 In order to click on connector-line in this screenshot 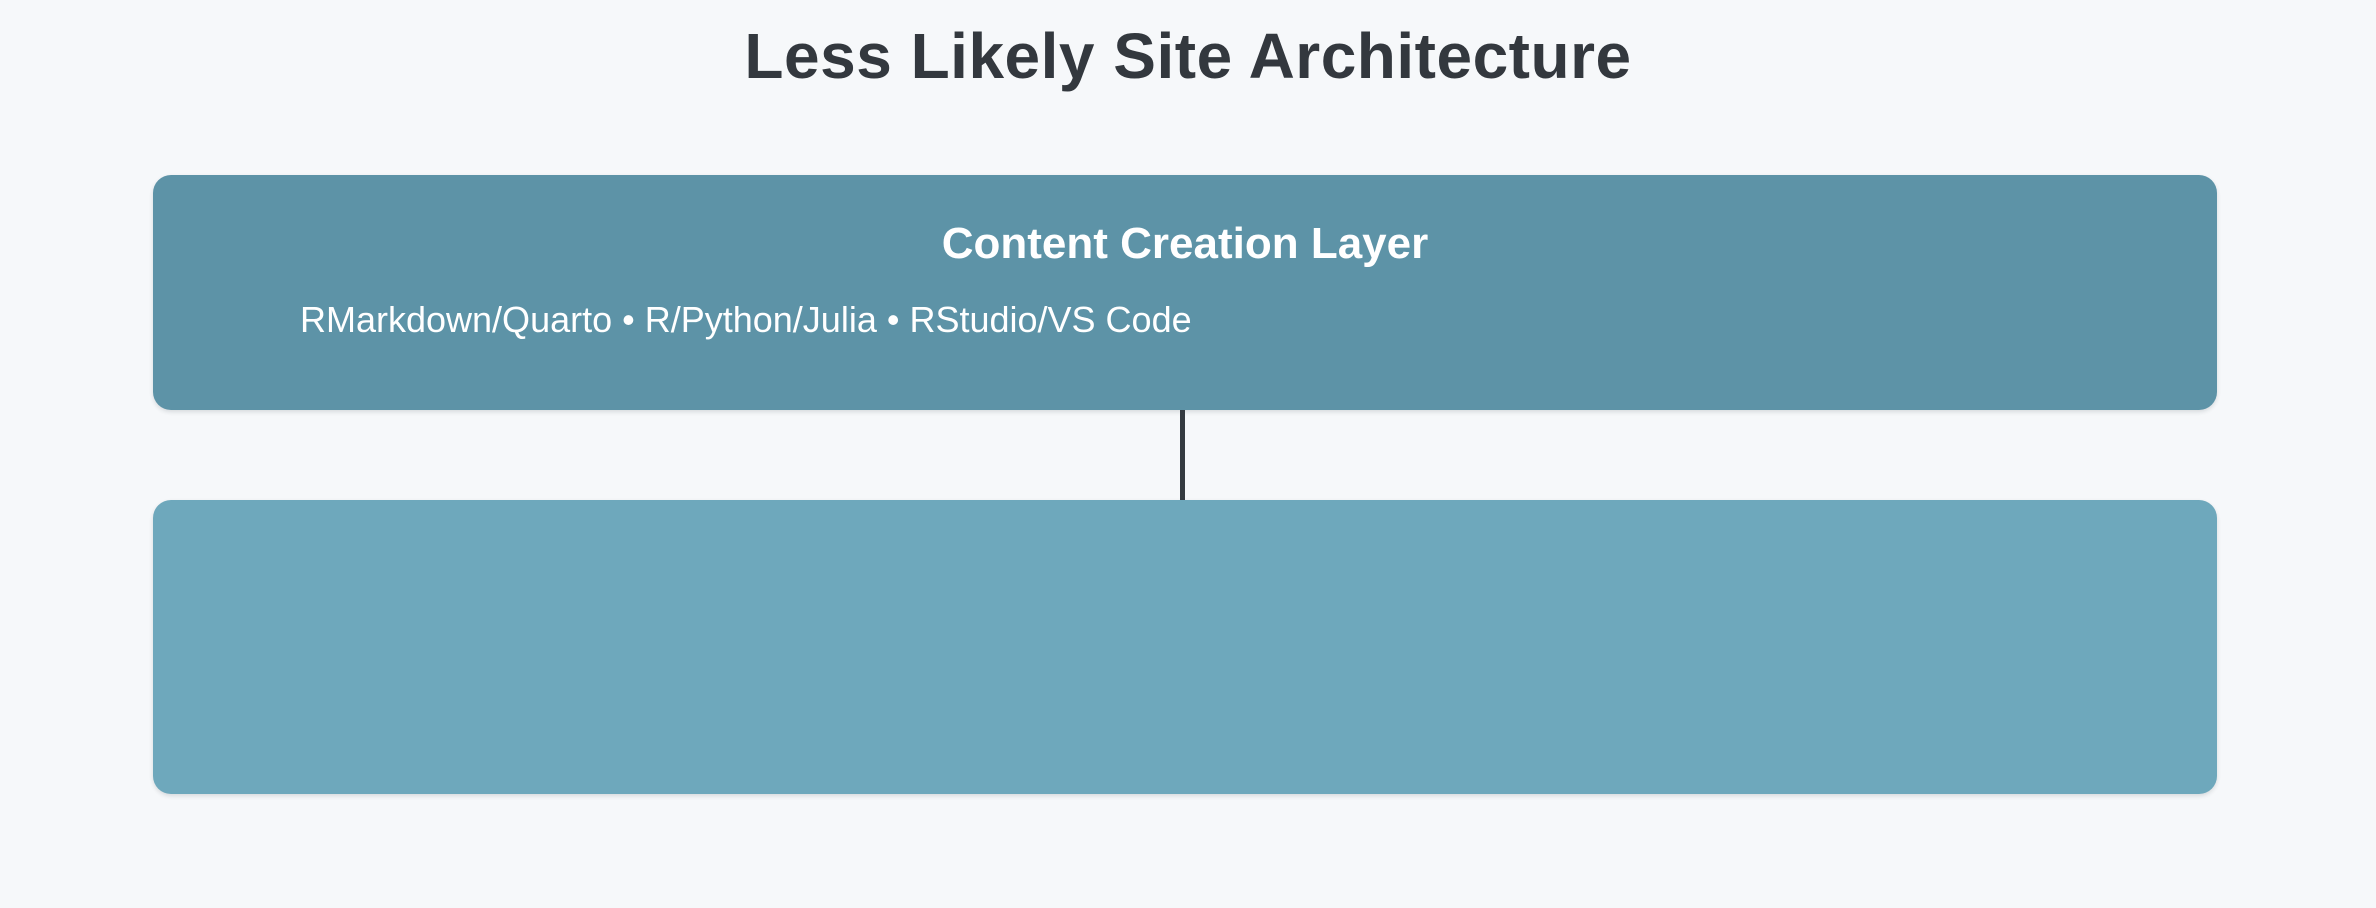, I will do `click(1182, 455)`.